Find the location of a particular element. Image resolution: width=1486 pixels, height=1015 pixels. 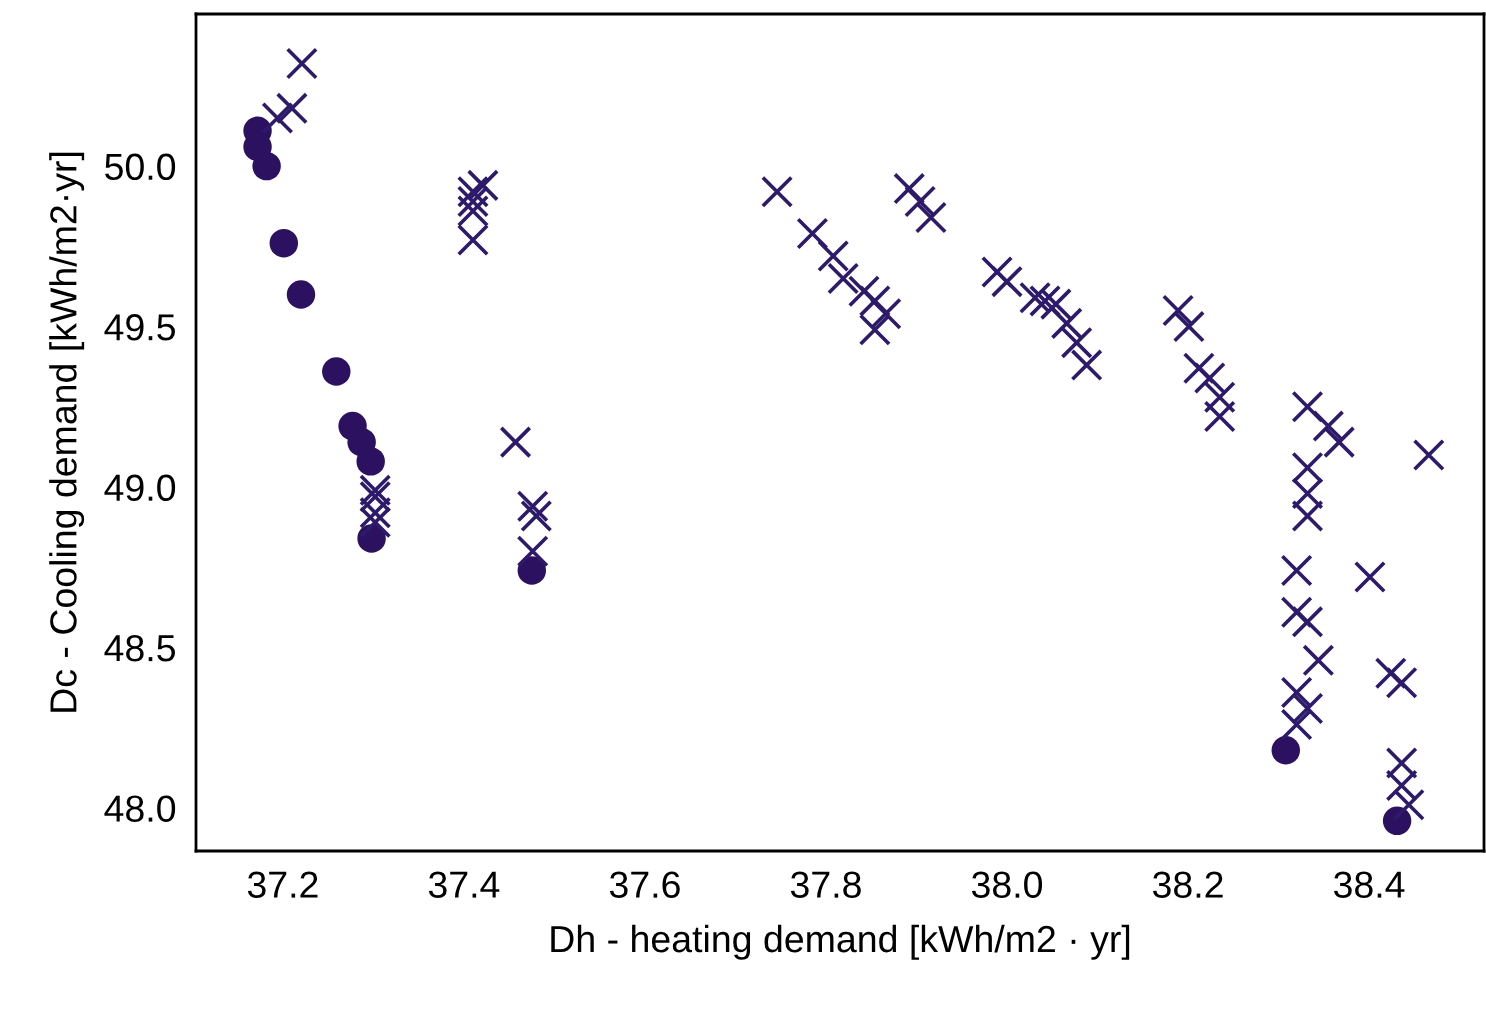

x-tick-label: 37.6 is located at coordinates (644, 884).